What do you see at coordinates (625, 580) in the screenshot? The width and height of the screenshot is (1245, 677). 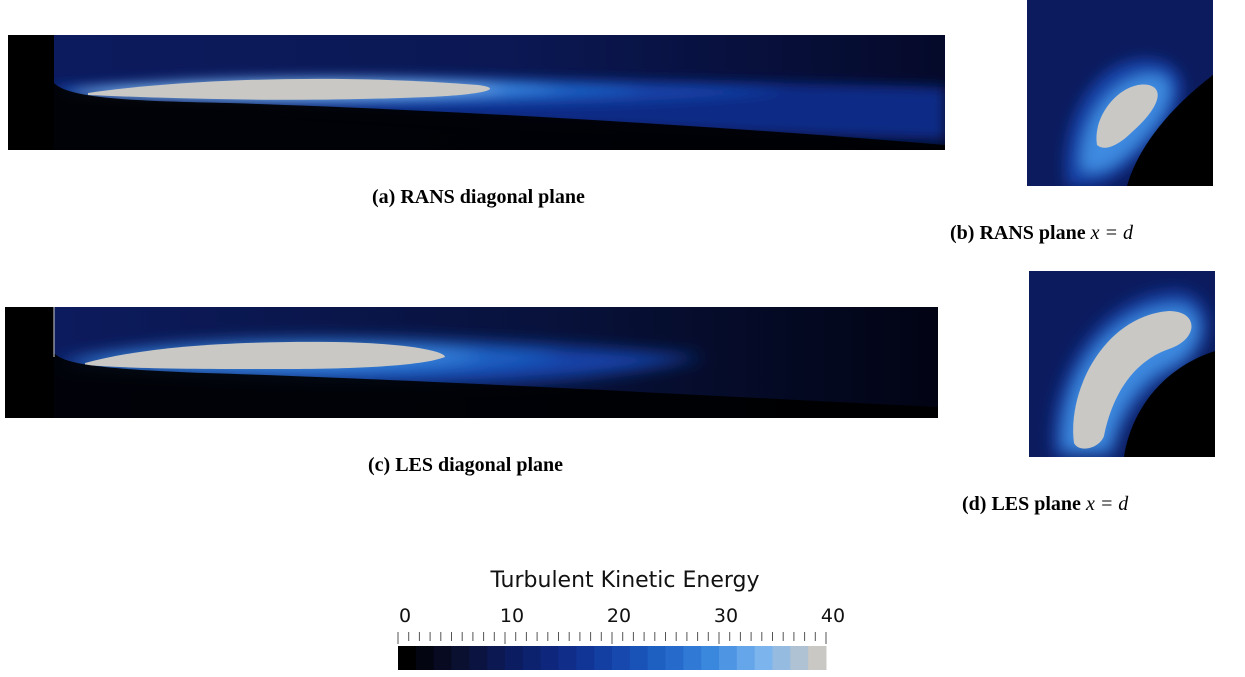 I see `colorbar-title: Turbulent Kinetic Energy` at bounding box center [625, 580].